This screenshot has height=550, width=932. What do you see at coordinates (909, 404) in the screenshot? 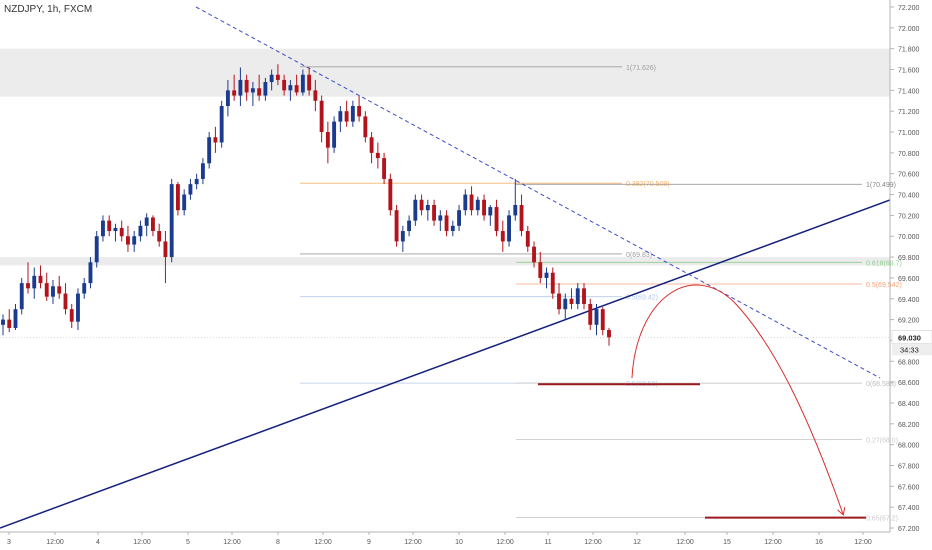
I see `price-tick-label: 68.400` at bounding box center [909, 404].